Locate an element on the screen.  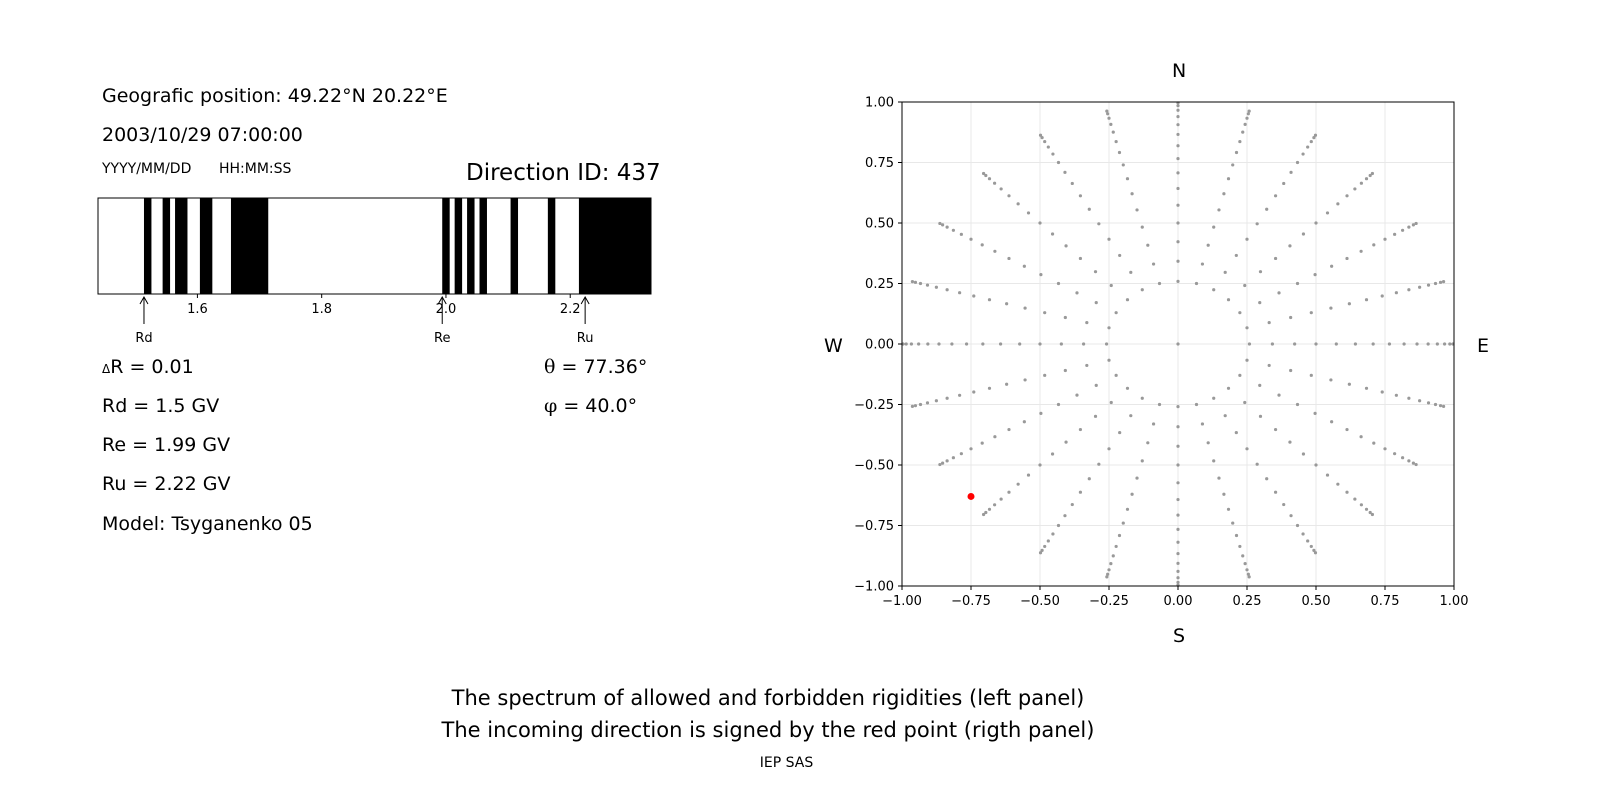
incoming-direction-point is located at coordinates (971, 496).